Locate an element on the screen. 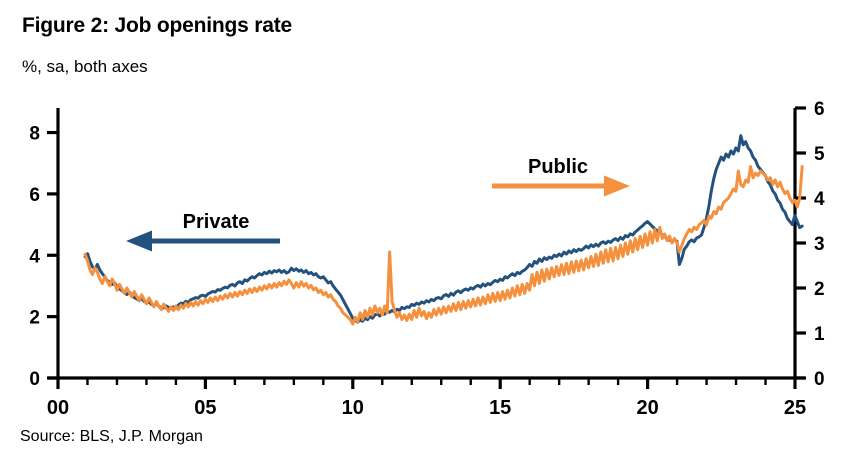  left-axis-tick-label: 2 is located at coordinates (34, 318).